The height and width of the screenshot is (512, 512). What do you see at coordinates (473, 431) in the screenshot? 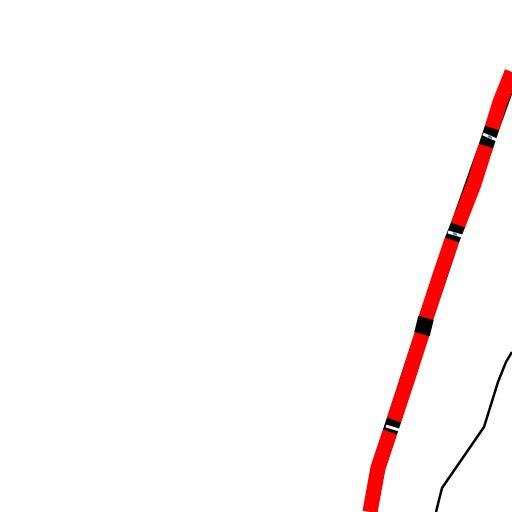
I see `secondary-boundary-line` at bounding box center [473, 431].